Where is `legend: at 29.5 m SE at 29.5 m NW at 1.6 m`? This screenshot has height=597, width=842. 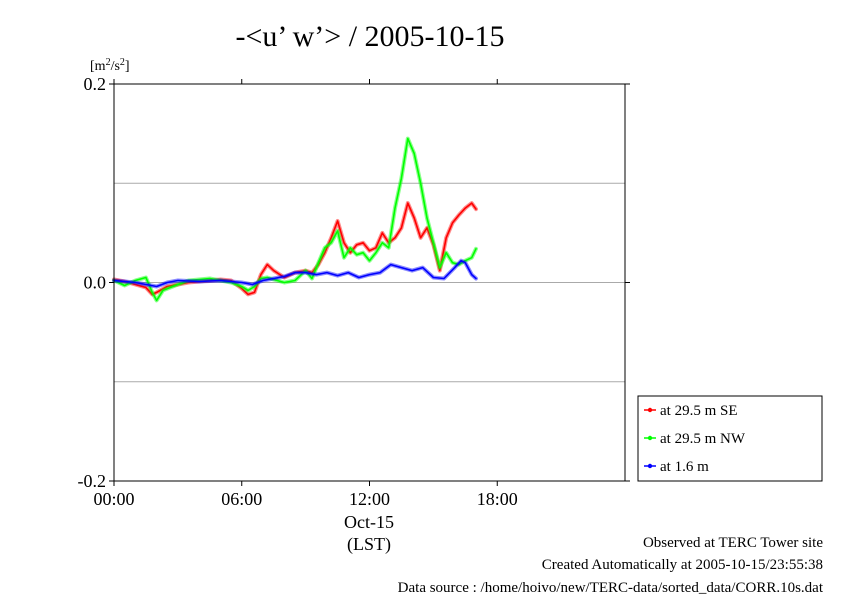 legend: at 29.5 m SE at 29.5 m NW at 1.6 m is located at coordinates (730, 438).